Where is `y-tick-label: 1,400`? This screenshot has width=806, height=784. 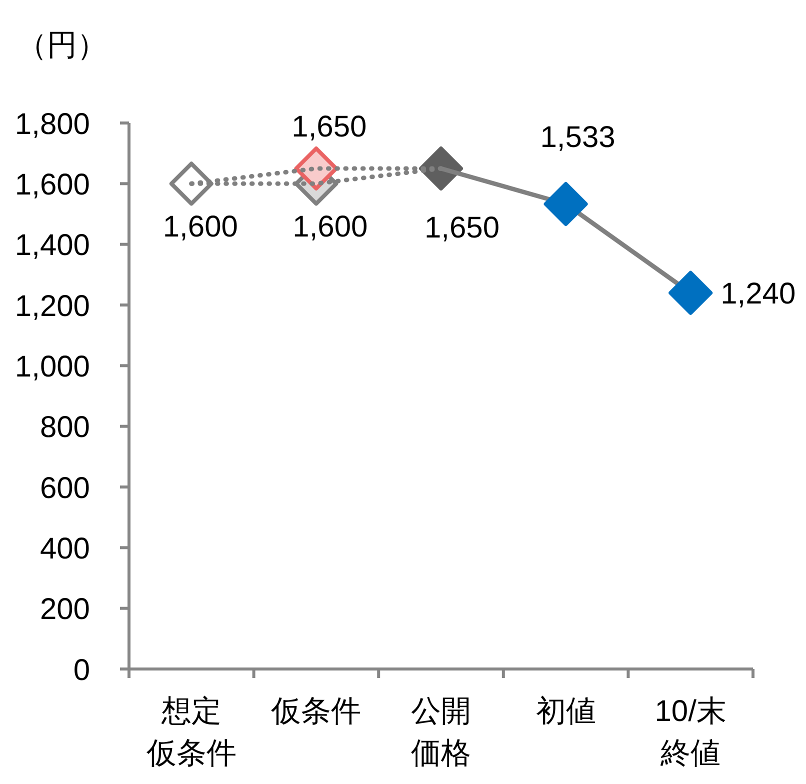
y-tick-label: 1,400 is located at coordinates (52, 245).